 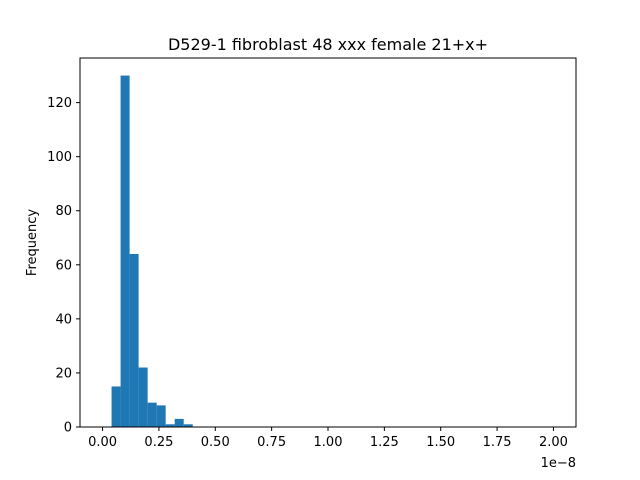 I want to click on x-tick-label: 2.00, so click(x=553, y=442).